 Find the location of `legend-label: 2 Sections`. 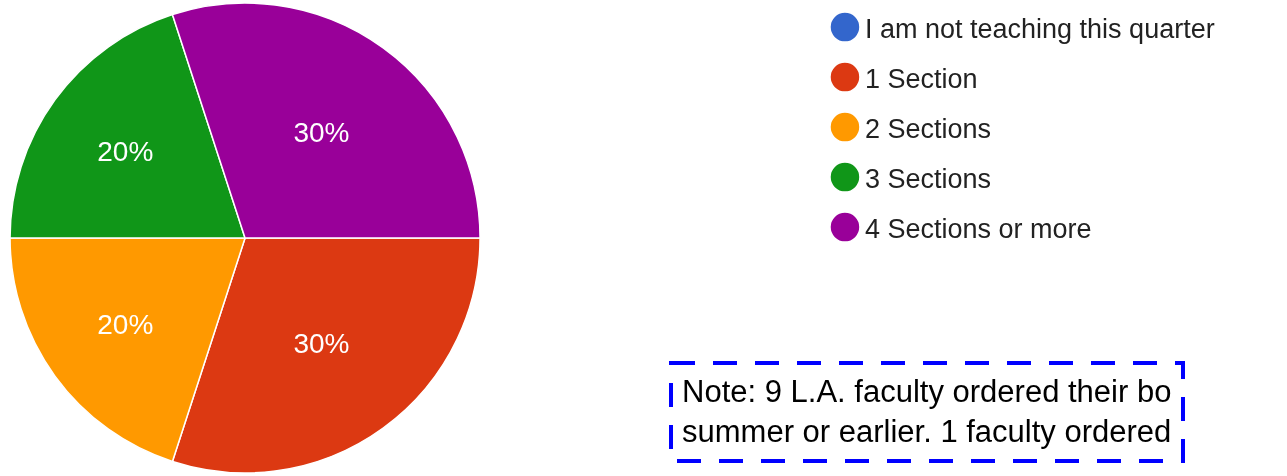

legend-label: 2 Sections is located at coordinates (928, 128).